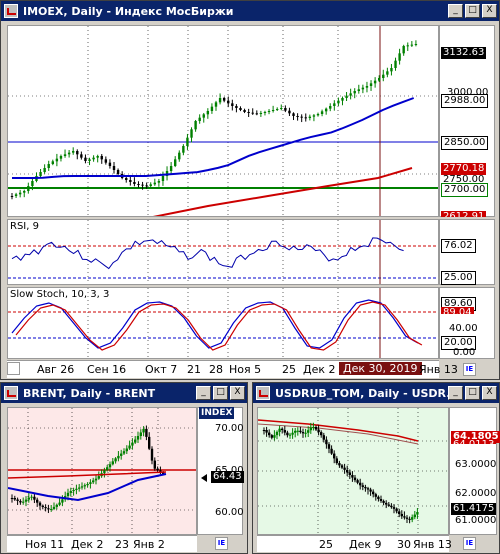 The image size is (500, 554). I want to click on main-title-bar: IMOEX, Daily - Индекс МосБиржи _ □ X, so click(250, 11).